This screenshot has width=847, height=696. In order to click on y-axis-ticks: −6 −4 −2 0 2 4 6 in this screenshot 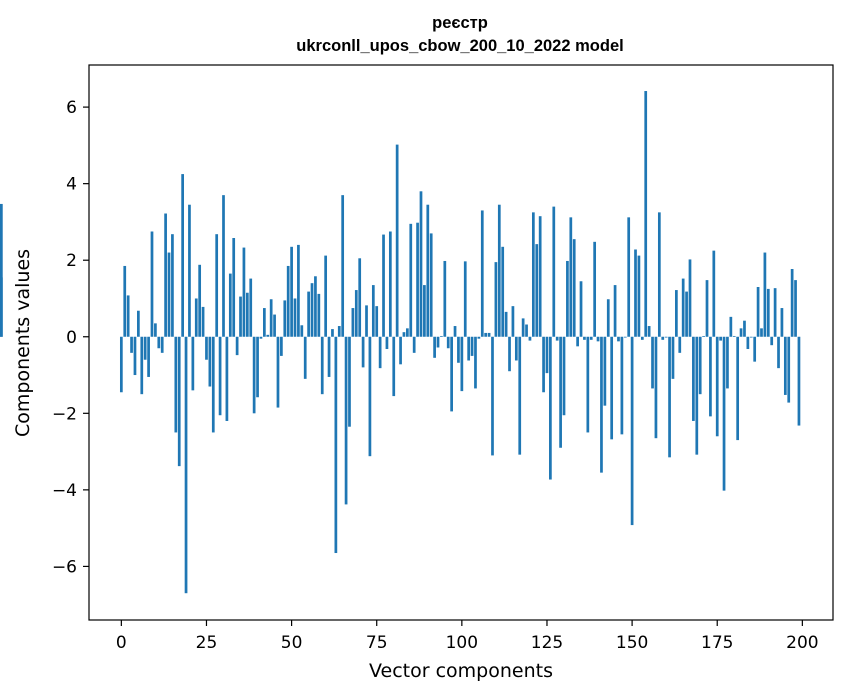, I will do `click(70, 337)`.